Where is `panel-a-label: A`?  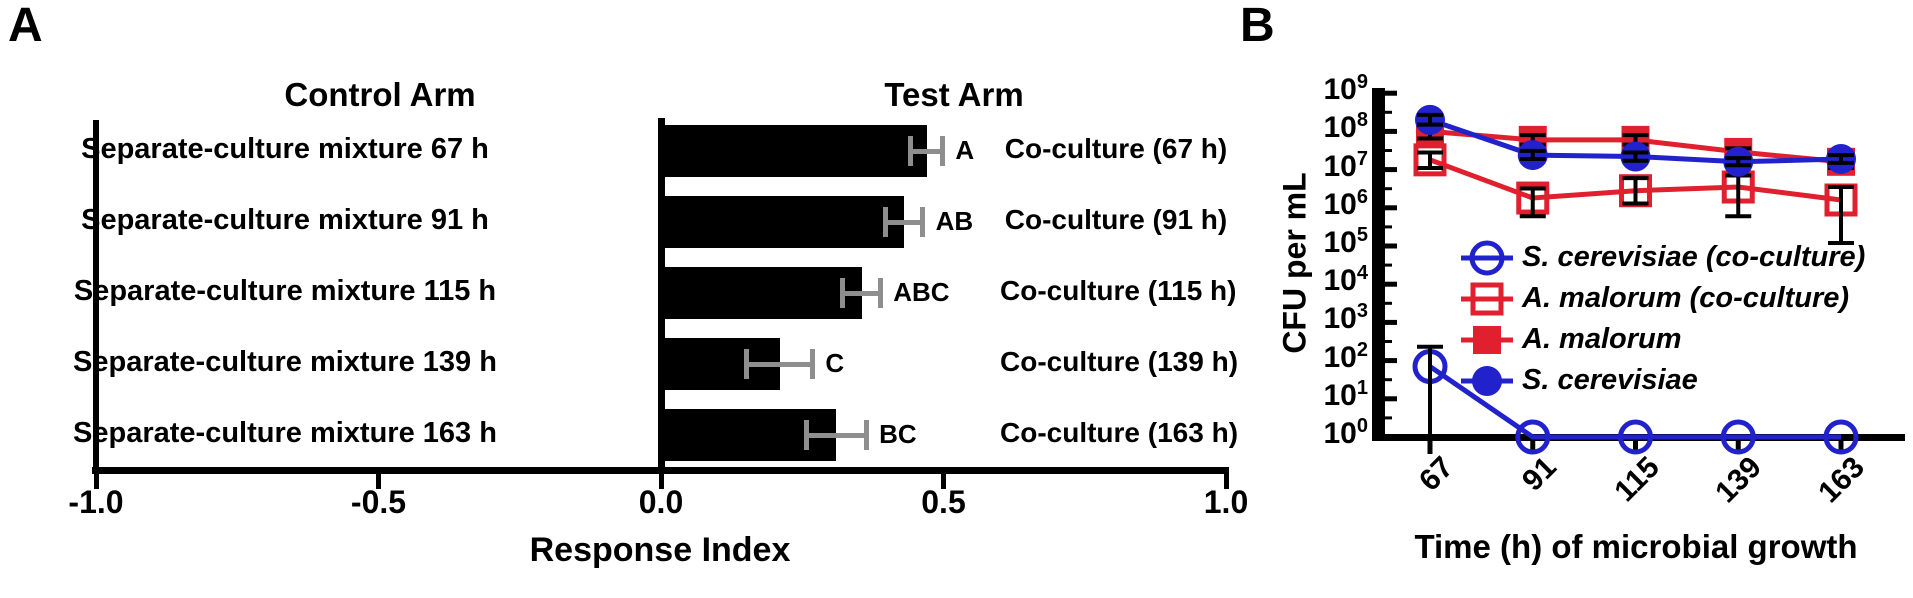
panel-a-label: A is located at coordinates (25, 26).